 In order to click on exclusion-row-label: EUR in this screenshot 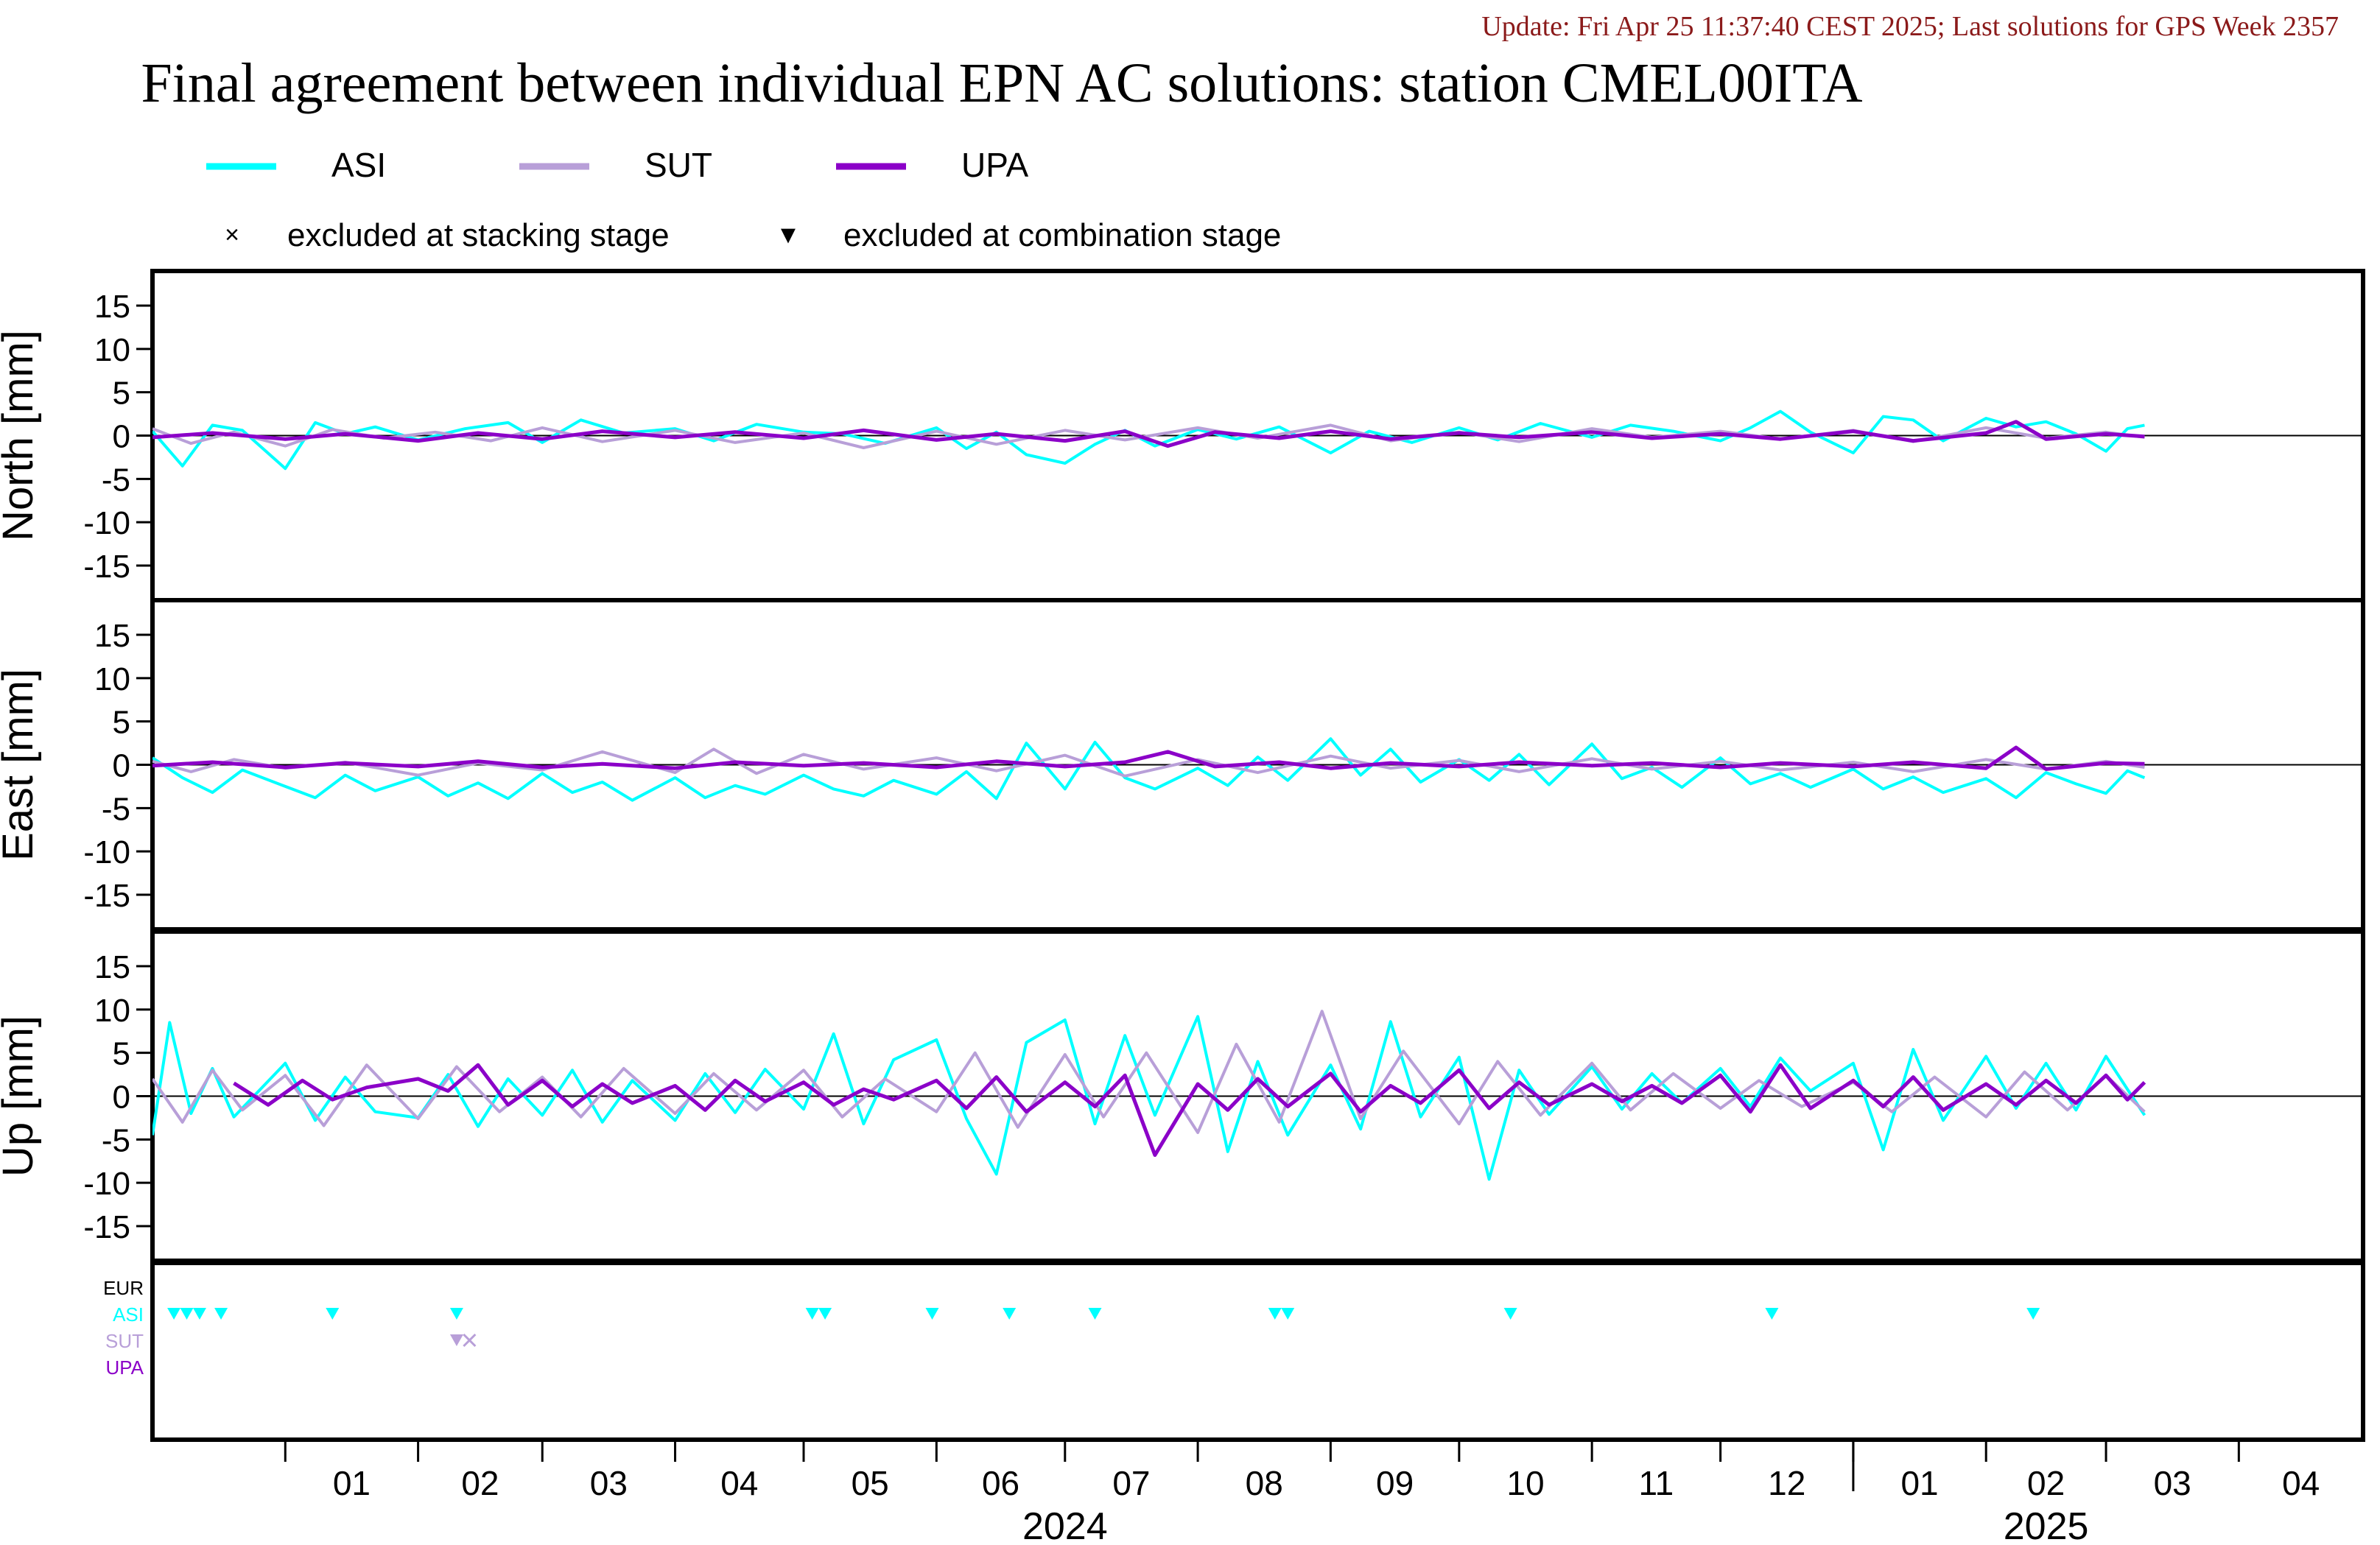, I will do `click(123, 1288)`.